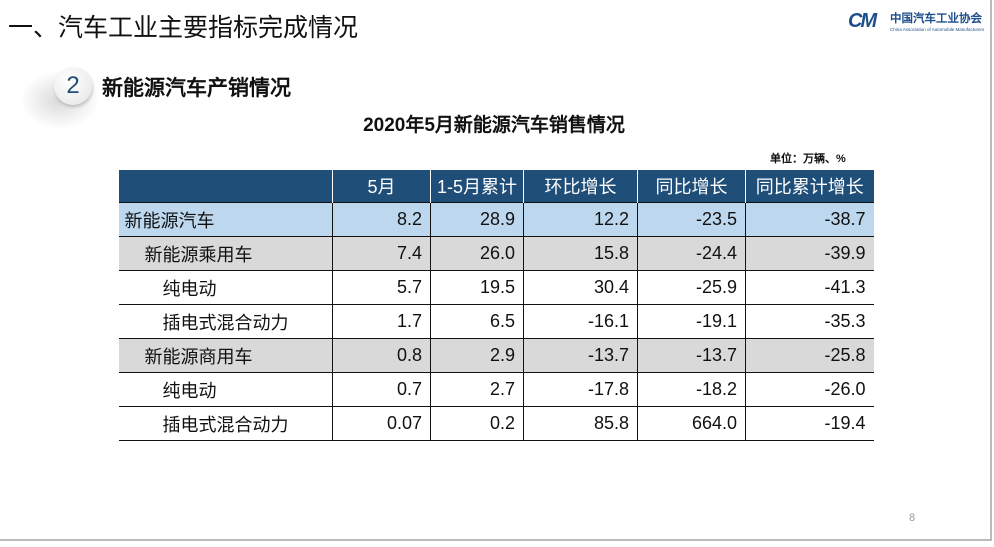  I want to click on table-cell: 6.5, so click(477, 321).